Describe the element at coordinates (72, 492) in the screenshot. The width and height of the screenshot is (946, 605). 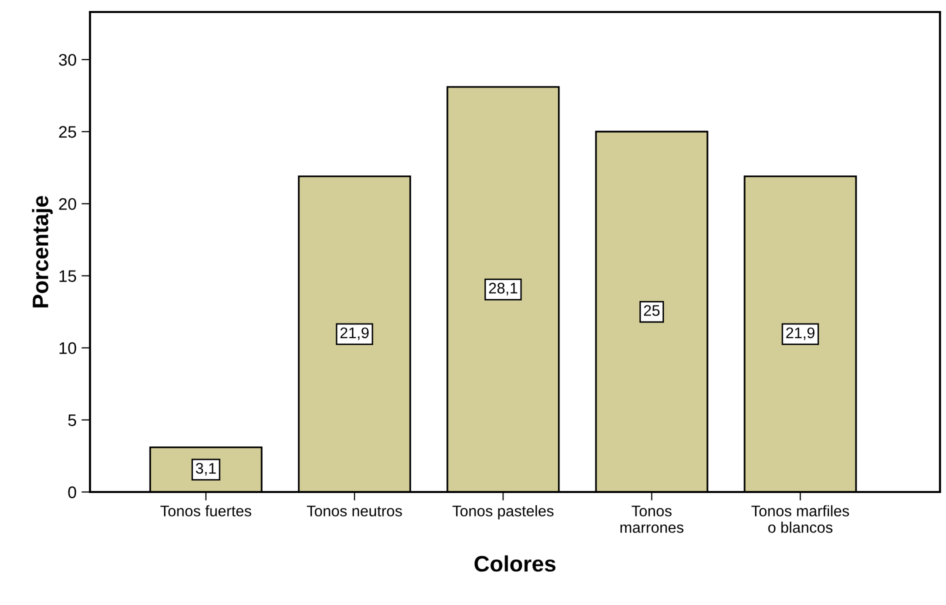
I see `y-tick-label: 0` at that location.